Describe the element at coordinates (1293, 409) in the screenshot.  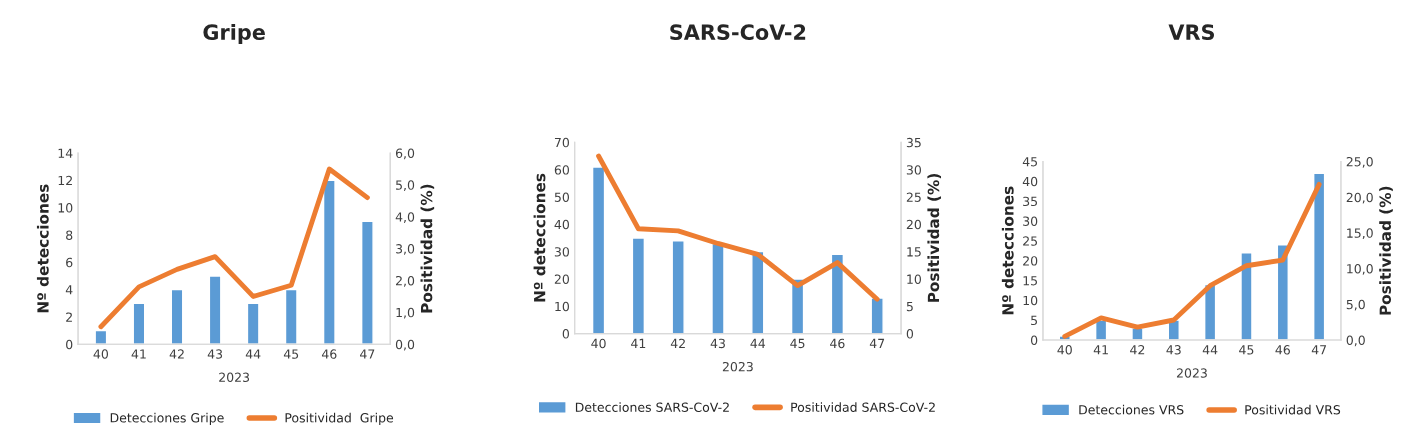
I see `legend-label: Positividad VRS` at that location.